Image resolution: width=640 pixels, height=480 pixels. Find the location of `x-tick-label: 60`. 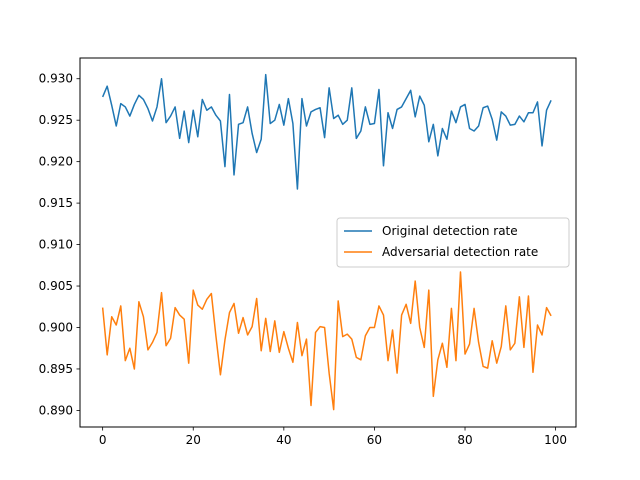

x-tick-label: 60 is located at coordinates (374, 440).